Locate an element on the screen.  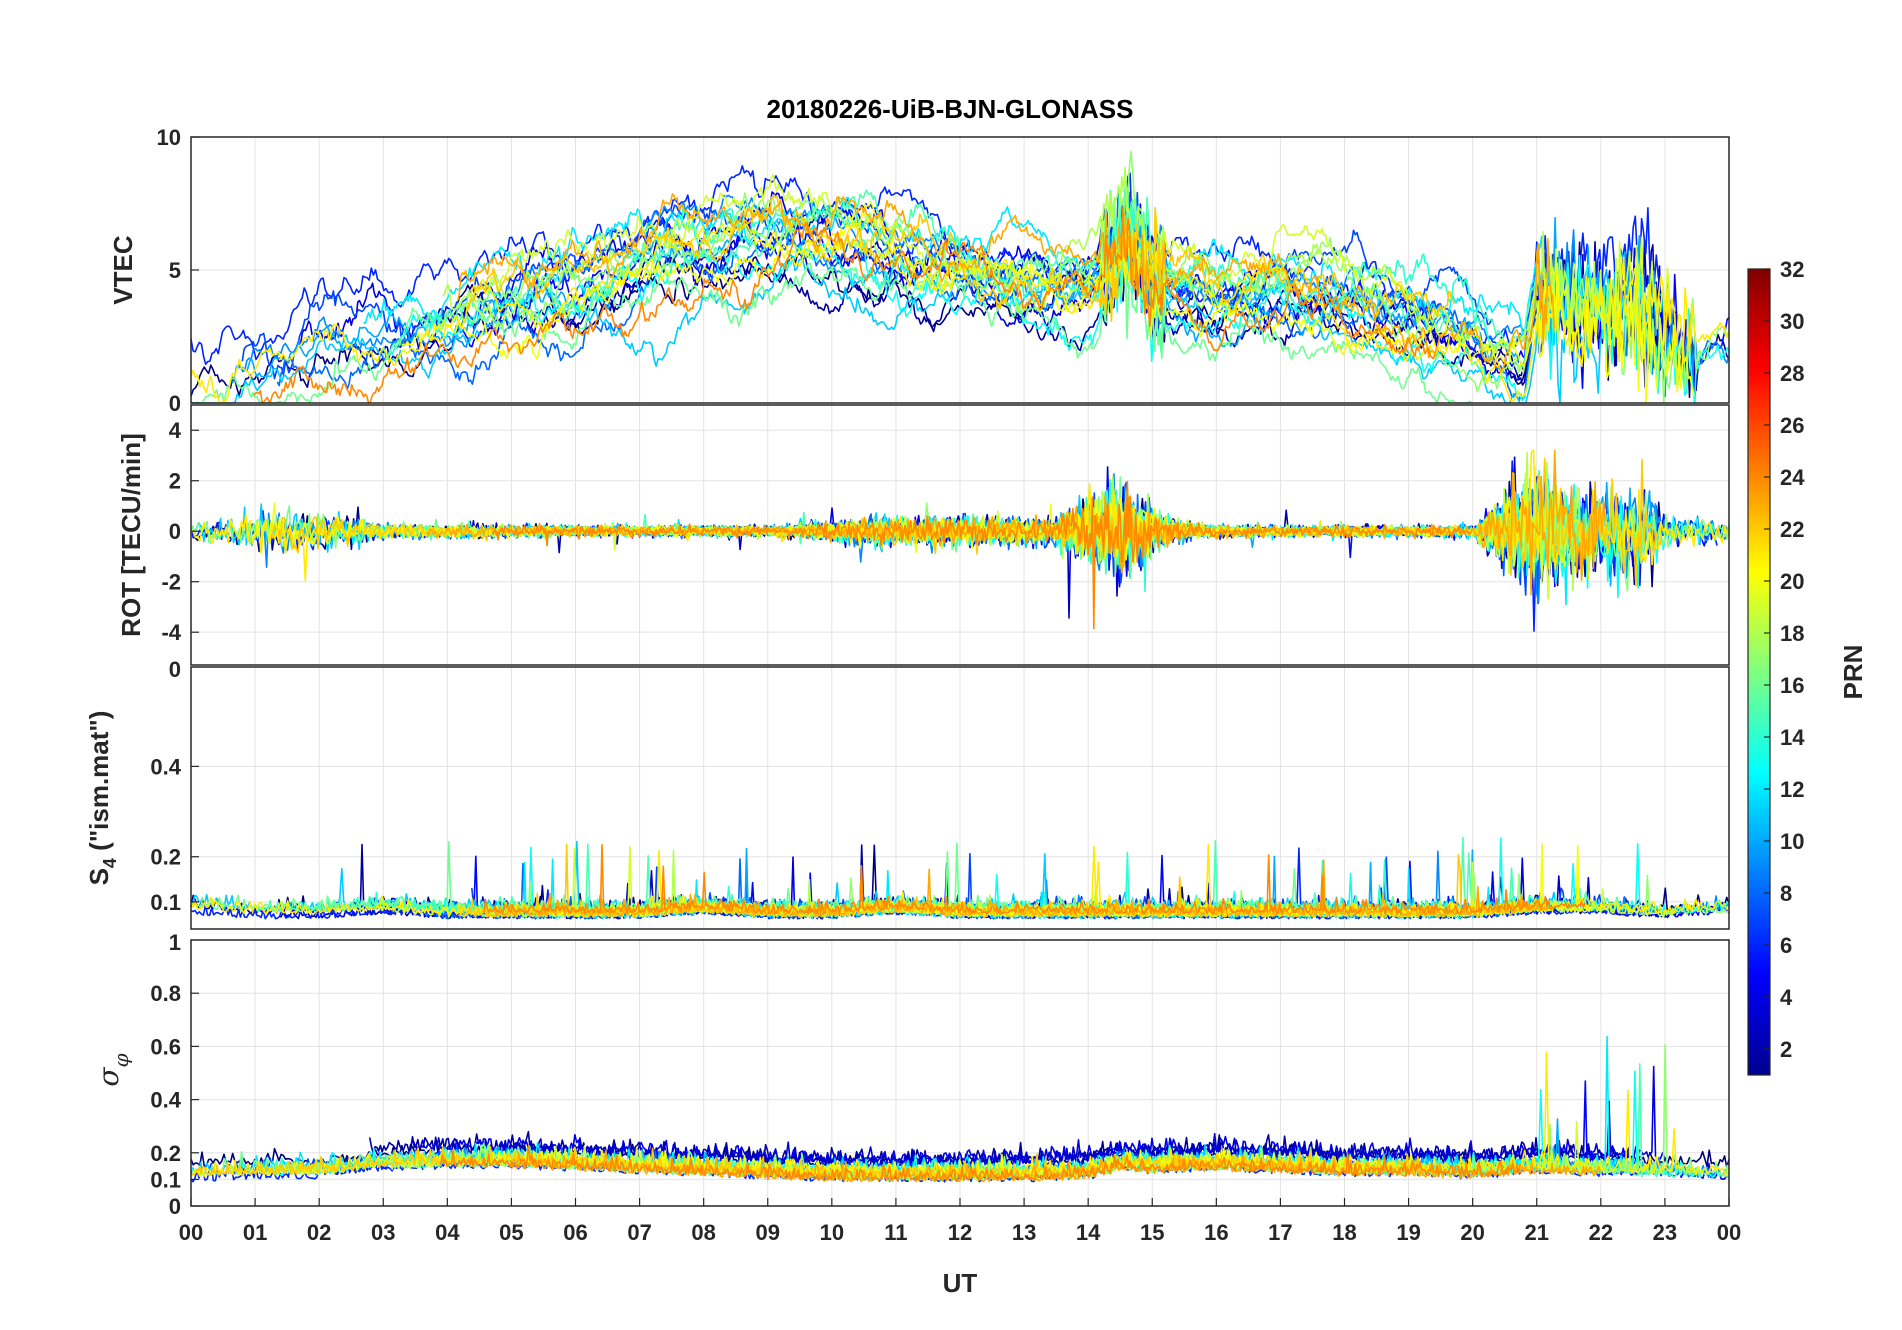
x-tick-label: 09 is located at coordinates (768, 1232).